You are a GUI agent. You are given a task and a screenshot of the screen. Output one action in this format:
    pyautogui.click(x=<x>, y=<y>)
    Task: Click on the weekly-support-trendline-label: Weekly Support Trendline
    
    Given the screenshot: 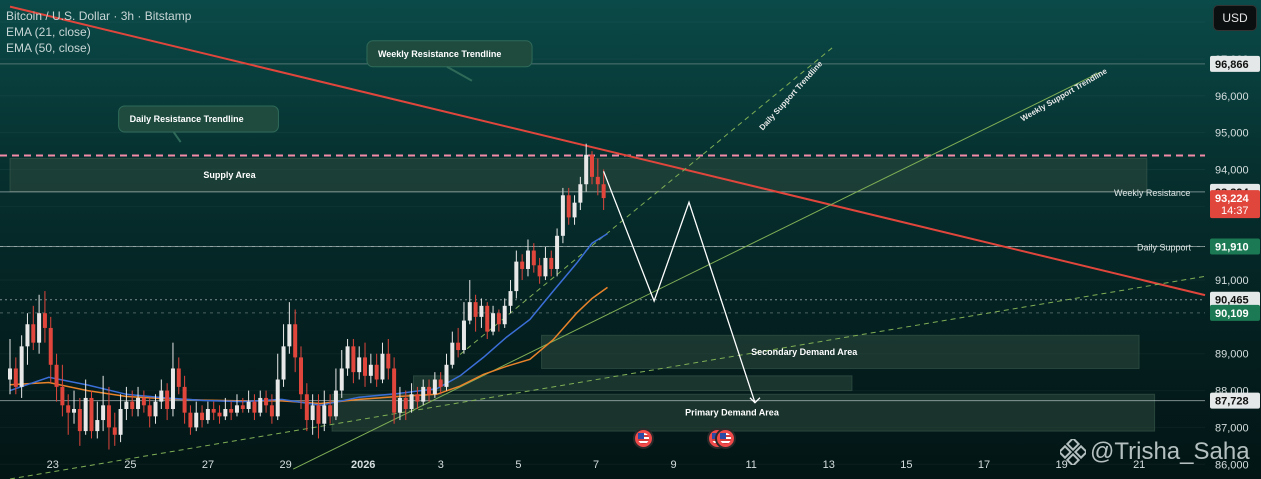 What is the action you would take?
    pyautogui.click(x=1064, y=94)
    